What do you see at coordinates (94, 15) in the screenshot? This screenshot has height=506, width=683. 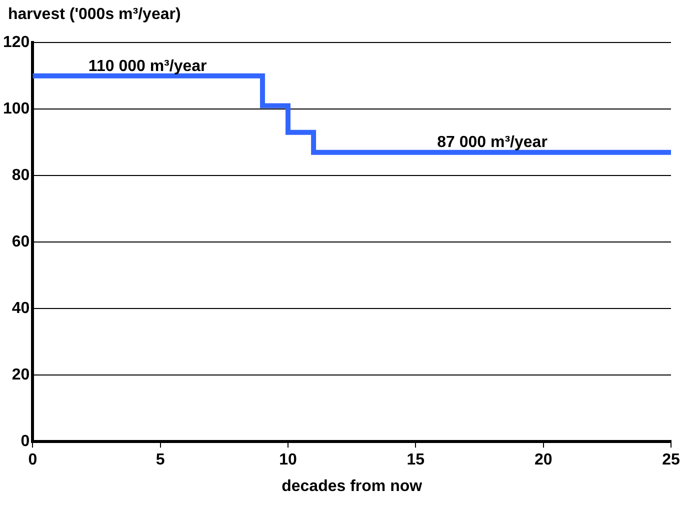 I see `y-axis-title: harvest ('000s m³/year)` at bounding box center [94, 15].